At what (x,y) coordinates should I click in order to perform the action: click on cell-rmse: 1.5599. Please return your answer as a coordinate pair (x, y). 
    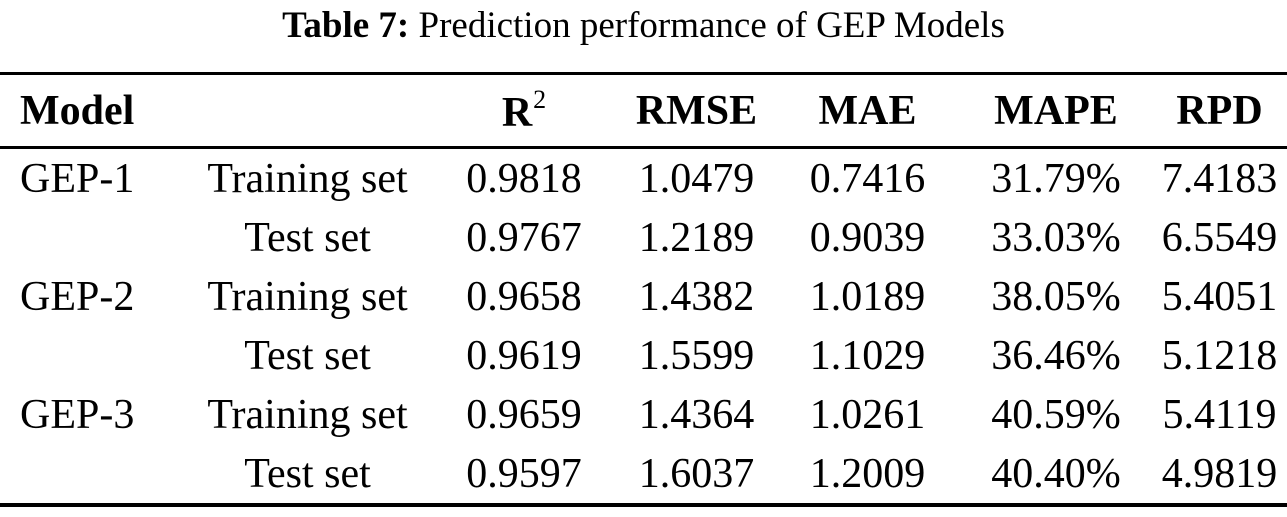
    Looking at the image, I should click on (696, 355).